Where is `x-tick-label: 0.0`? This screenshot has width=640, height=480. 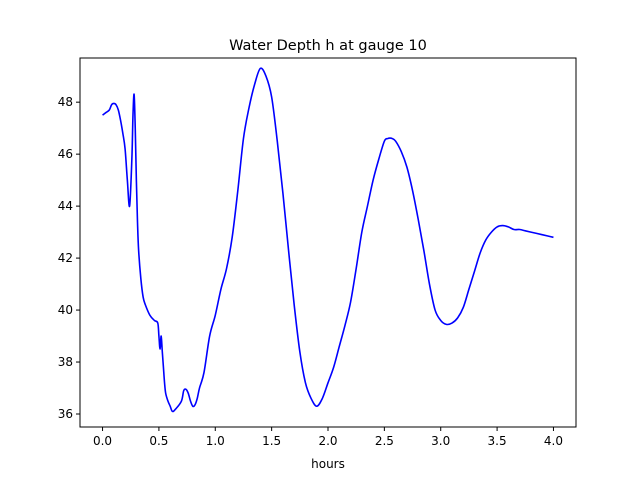
x-tick-label: 0.0 is located at coordinates (102, 441).